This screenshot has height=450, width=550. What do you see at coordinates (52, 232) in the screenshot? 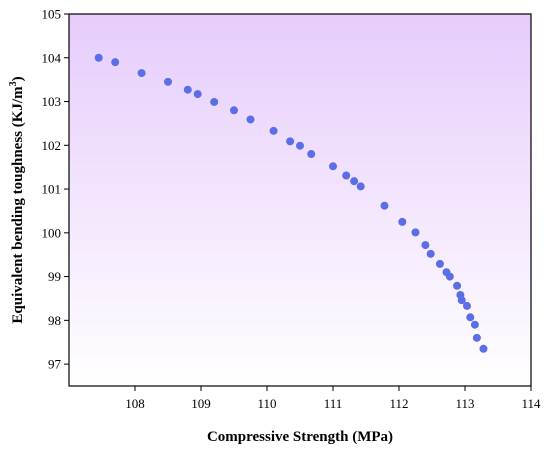
I see `y-tick-label: 100` at bounding box center [52, 232].